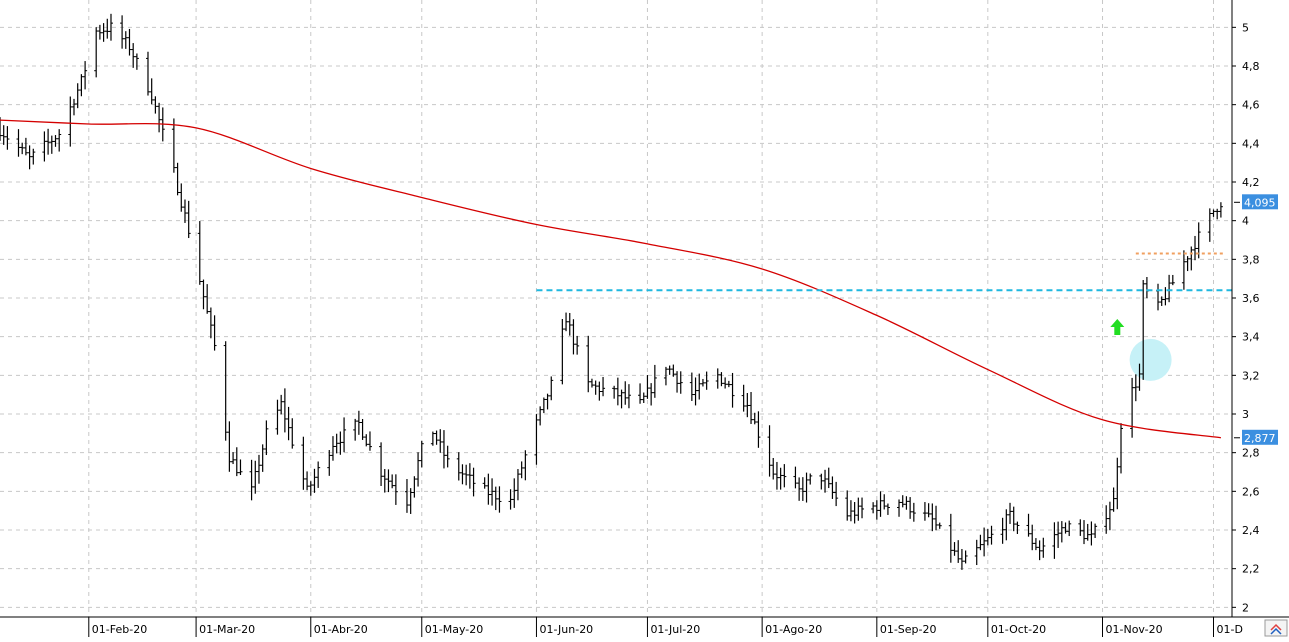 The width and height of the screenshot is (1289, 642). I want to click on y-tick-label: 5, so click(1245, 27).